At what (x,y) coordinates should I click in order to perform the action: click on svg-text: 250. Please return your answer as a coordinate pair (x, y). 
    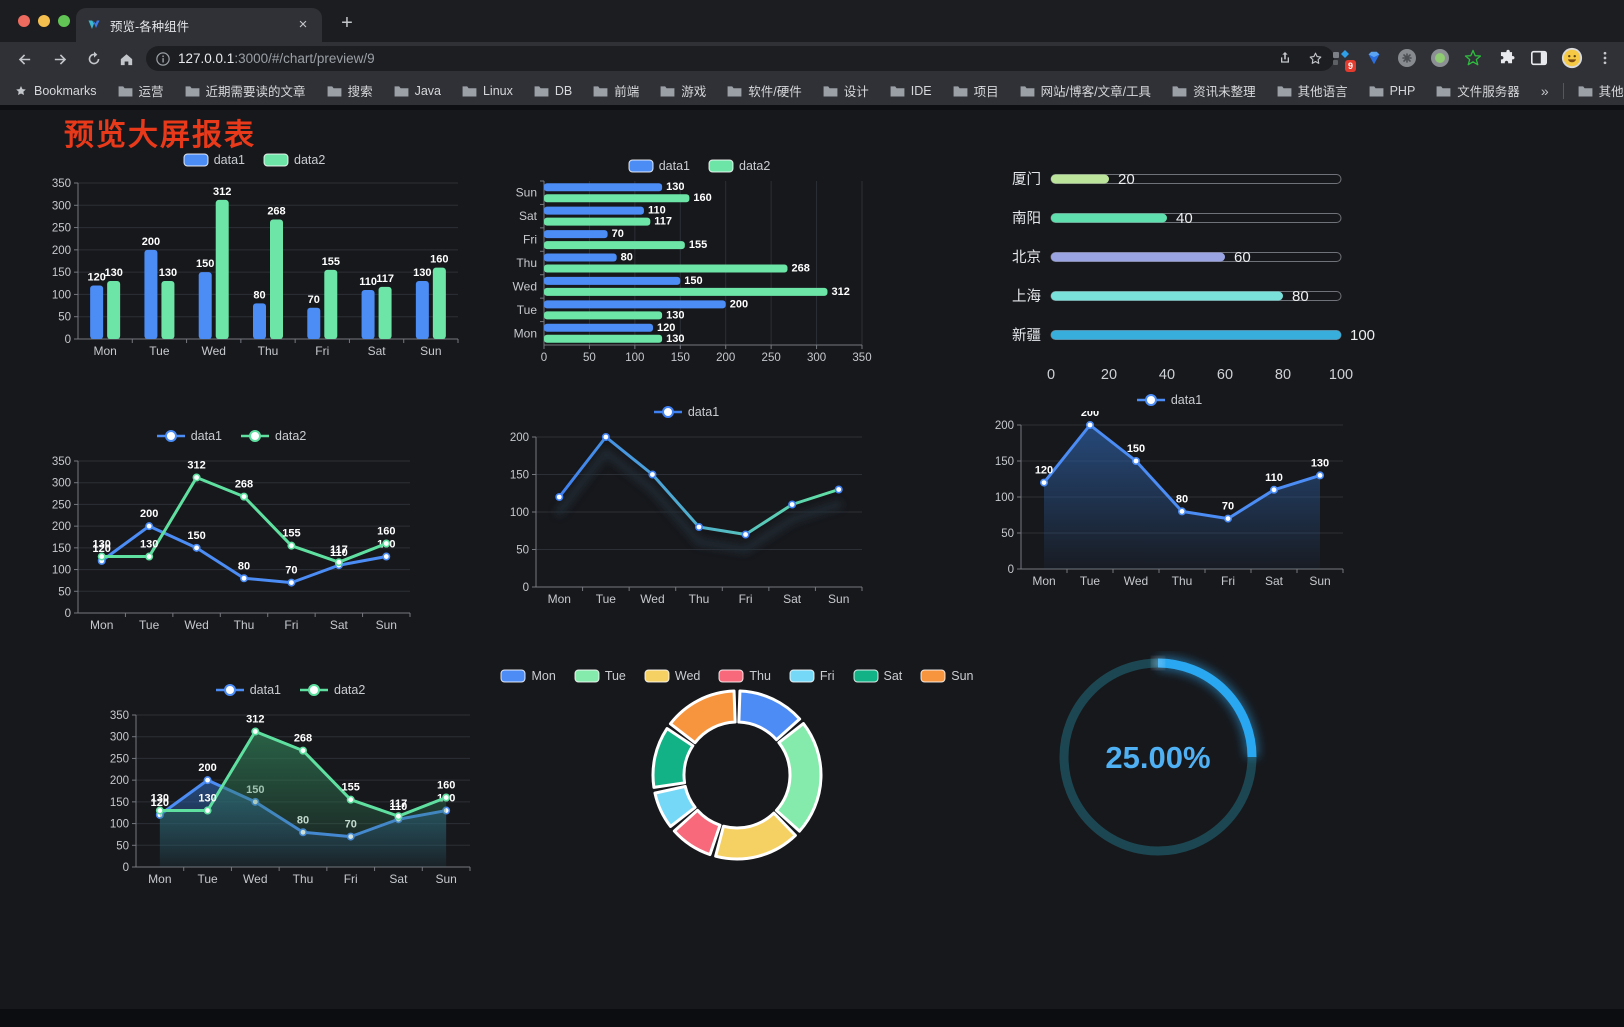
    Looking at the image, I should click on (771, 358).